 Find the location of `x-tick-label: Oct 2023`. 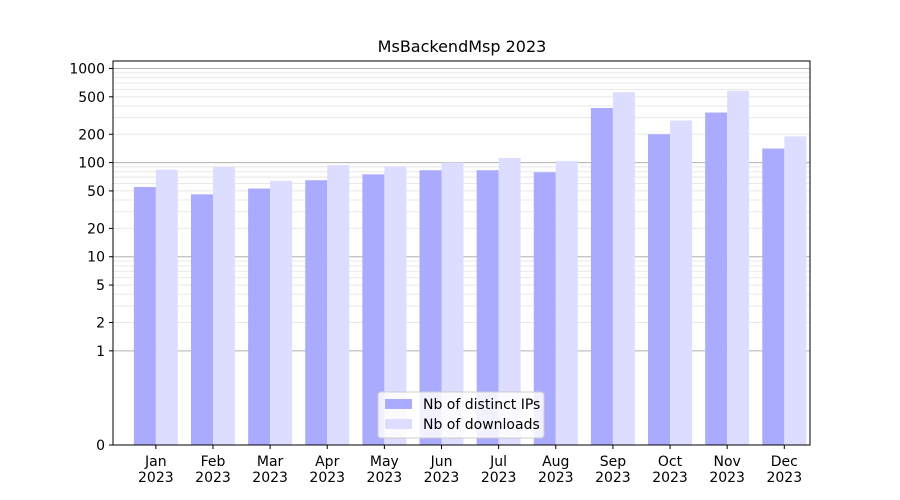

x-tick-label: Oct 2023 is located at coordinates (670, 470).